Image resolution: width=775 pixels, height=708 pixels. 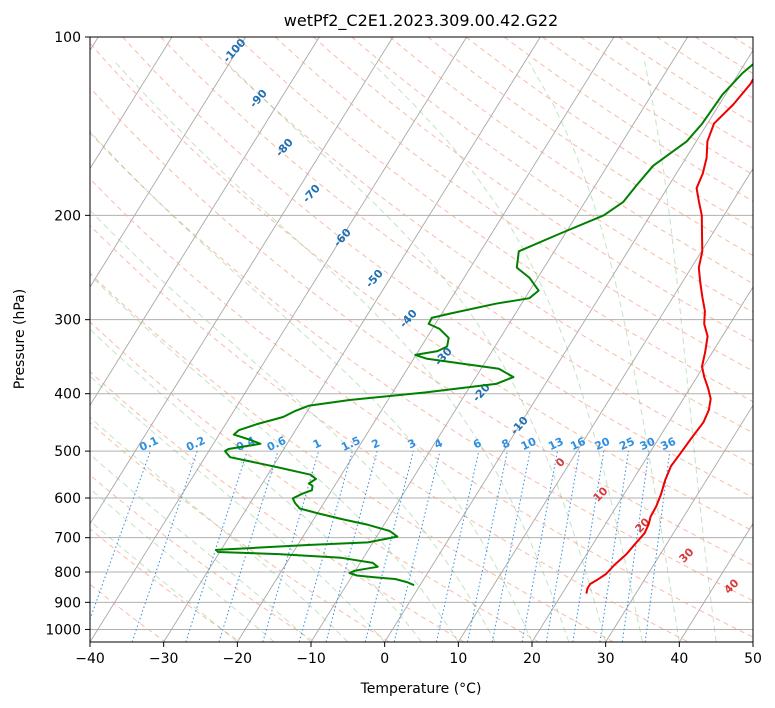 I want to click on x-tick-label: 30, so click(x=606, y=659).